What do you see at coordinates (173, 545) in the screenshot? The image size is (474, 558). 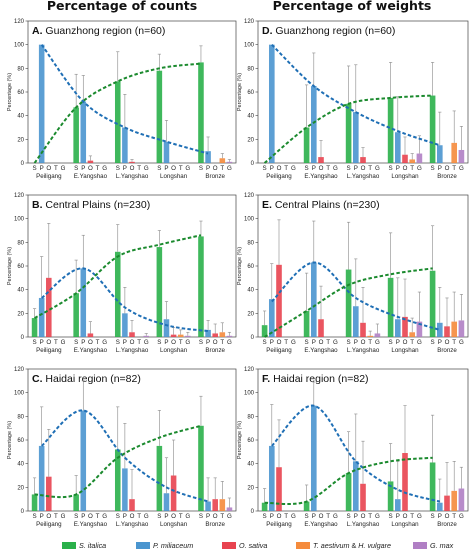 I see `legend-label: P. miliaceum` at bounding box center [173, 545].